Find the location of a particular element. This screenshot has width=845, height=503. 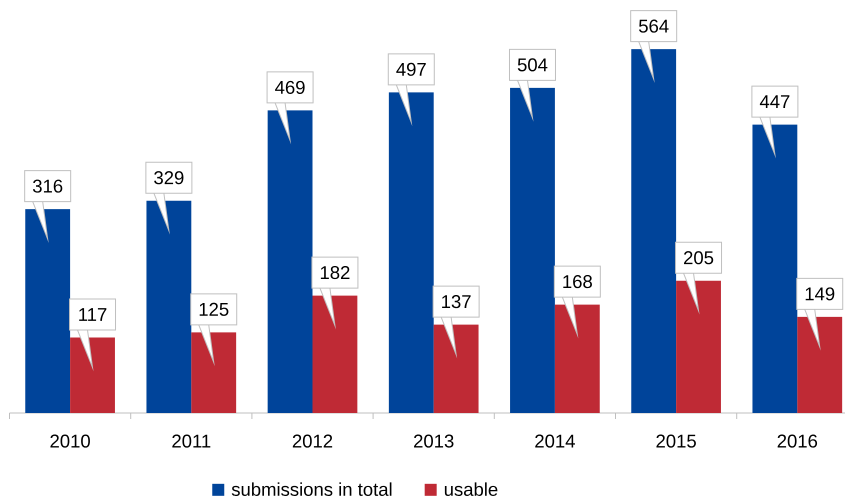

x-tick-label: 2013 is located at coordinates (434, 441).